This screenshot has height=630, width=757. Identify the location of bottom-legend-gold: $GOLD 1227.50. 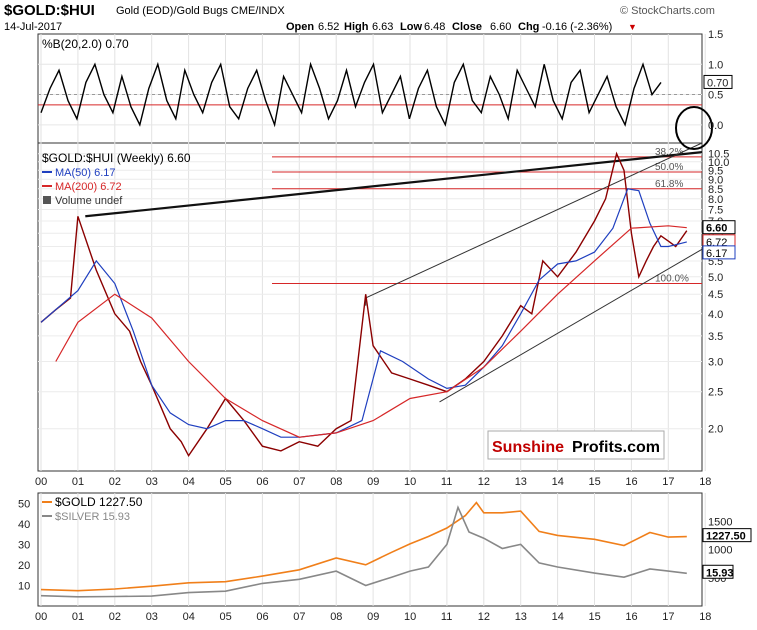
(99, 502).